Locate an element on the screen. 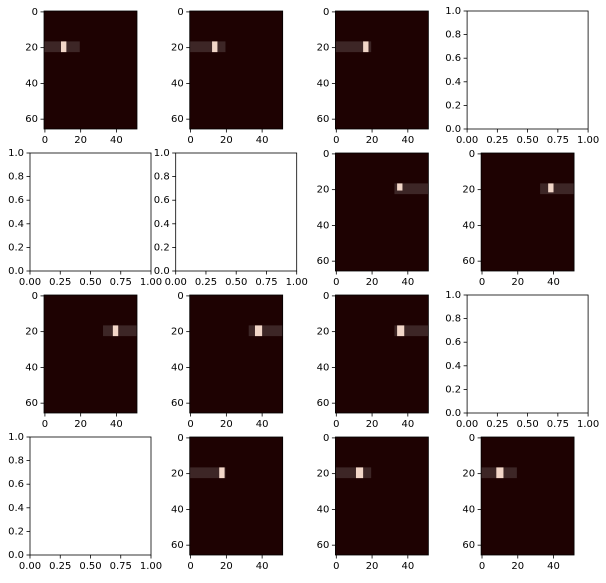 This screenshot has height=583, width=606. x-tick-label: 0.00 is located at coordinates (467, 140).